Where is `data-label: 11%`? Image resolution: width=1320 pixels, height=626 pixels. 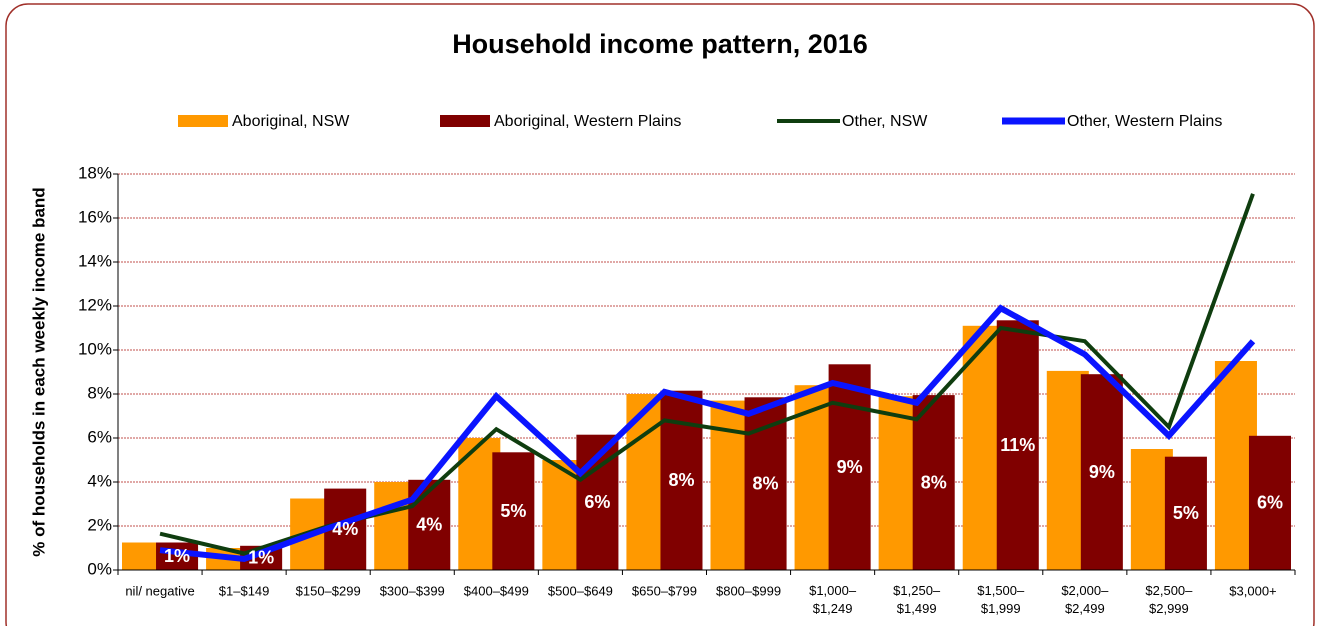
data-label: 11% is located at coordinates (1017, 445).